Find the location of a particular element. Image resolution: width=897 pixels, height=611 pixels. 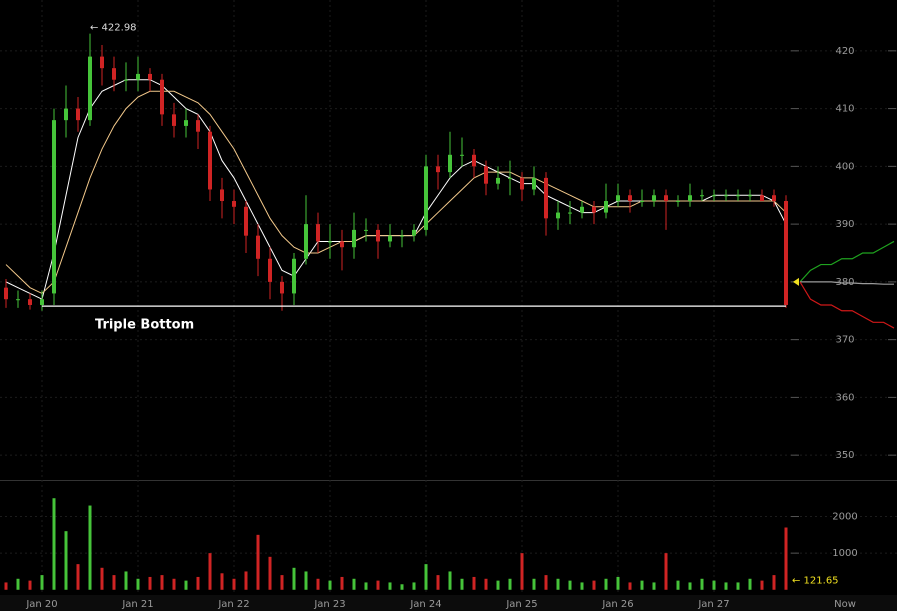

support-label: Triple Bottom is located at coordinates (144, 325).